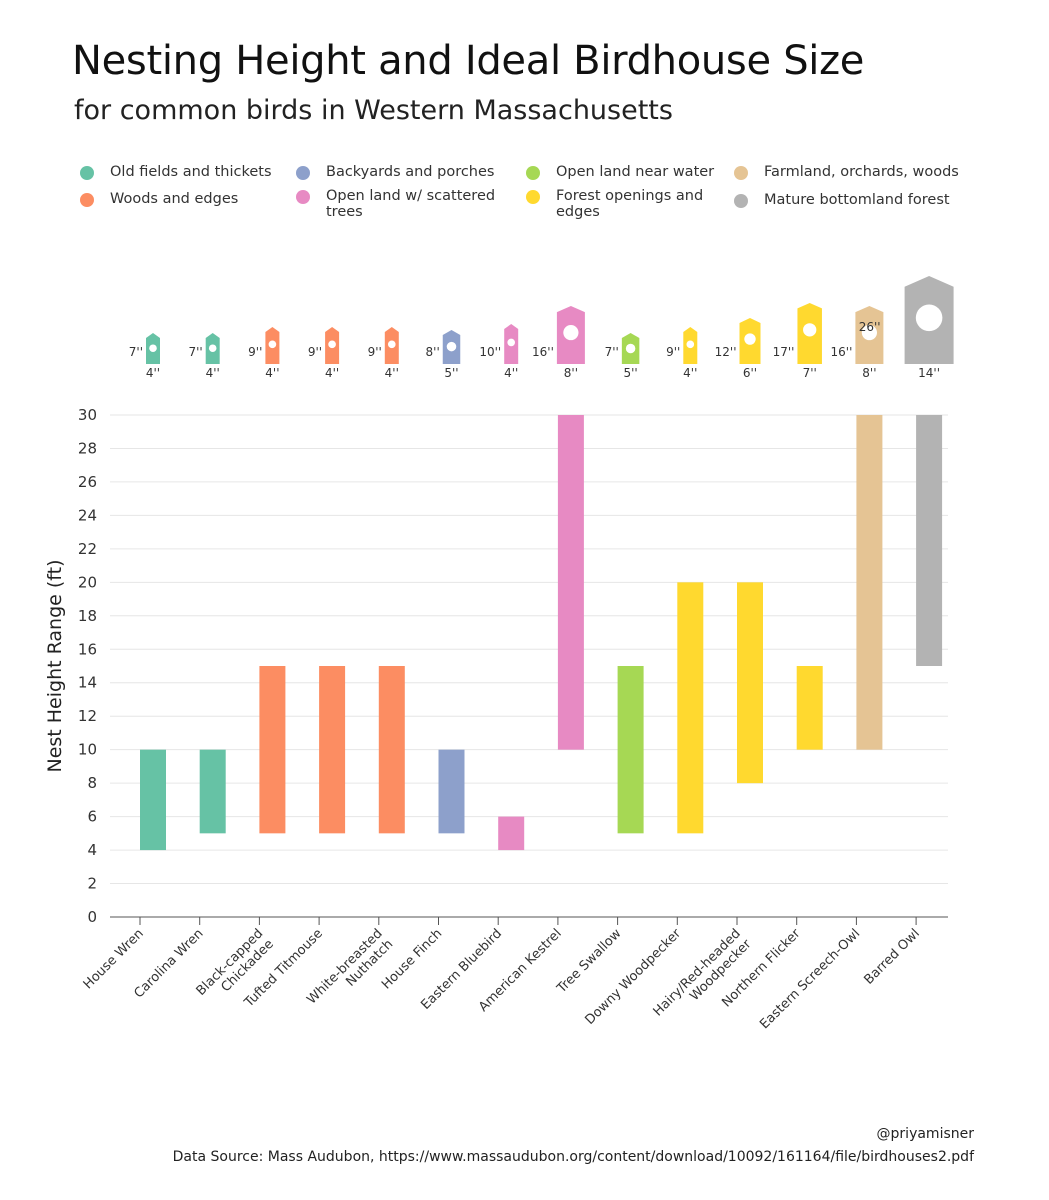 The height and width of the screenshot is (1200, 1049). I want to click on chart-title: Nesting Height and Ideal Birdhouse Size, so click(468, 61).